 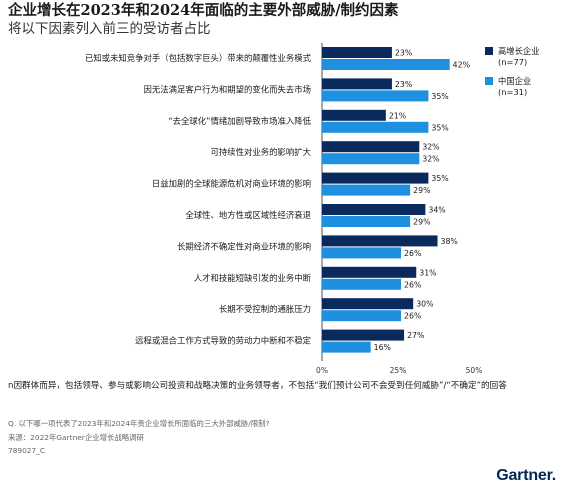 What do you see at coordinates (76, 437) in the screenshot?
I see `source-note: 来源：2022年Gartner企业增长战略调研` at bounding box center [76, 437].